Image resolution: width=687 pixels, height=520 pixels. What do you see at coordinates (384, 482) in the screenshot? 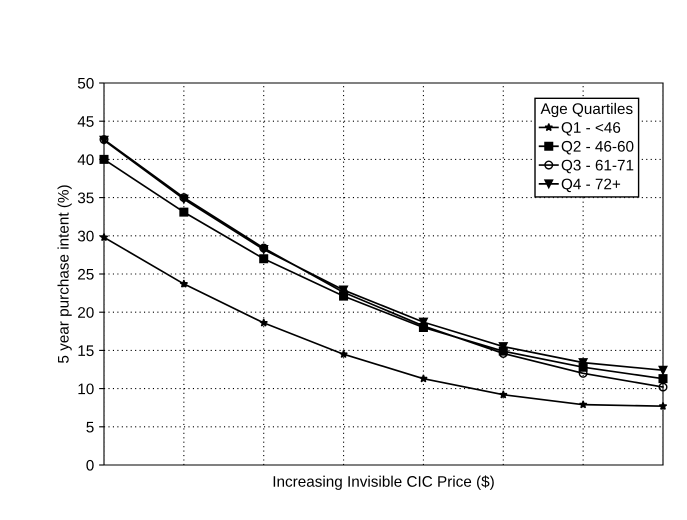
I see `x-axis-title: Increasing Invisible CIC Price ($)` at bounding box center [384, 482].